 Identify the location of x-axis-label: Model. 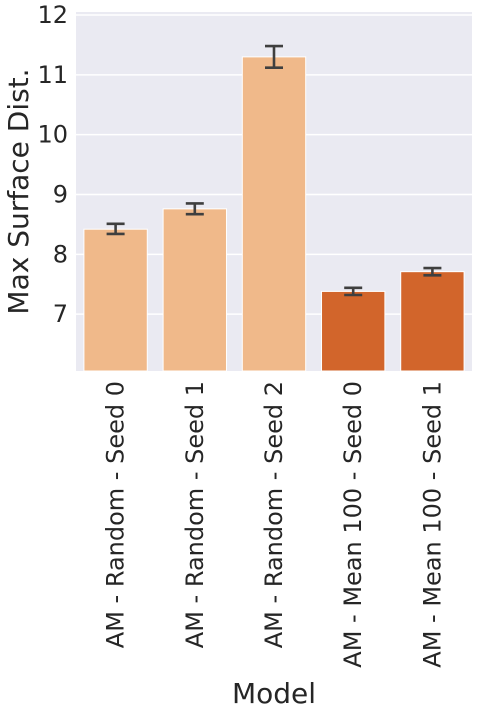
(274, 693).